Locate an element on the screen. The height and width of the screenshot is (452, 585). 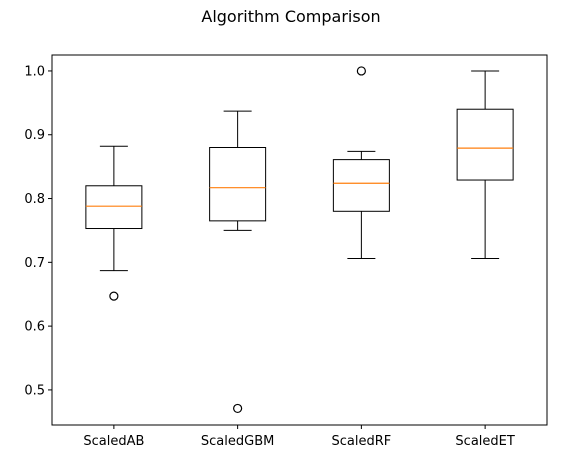
x-tick-label: ScaledGBM is located at coordinates (237, 441).